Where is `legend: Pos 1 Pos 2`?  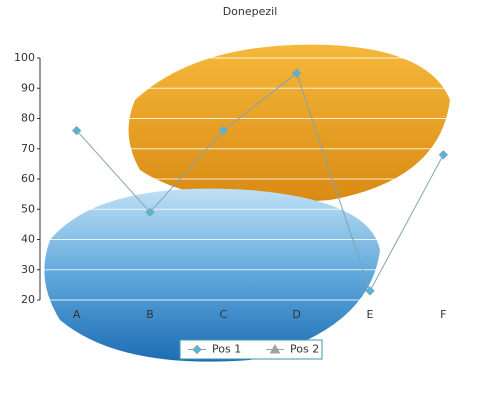 legend: Pos 1 Pos 2 is located at coordinates (251, 349).